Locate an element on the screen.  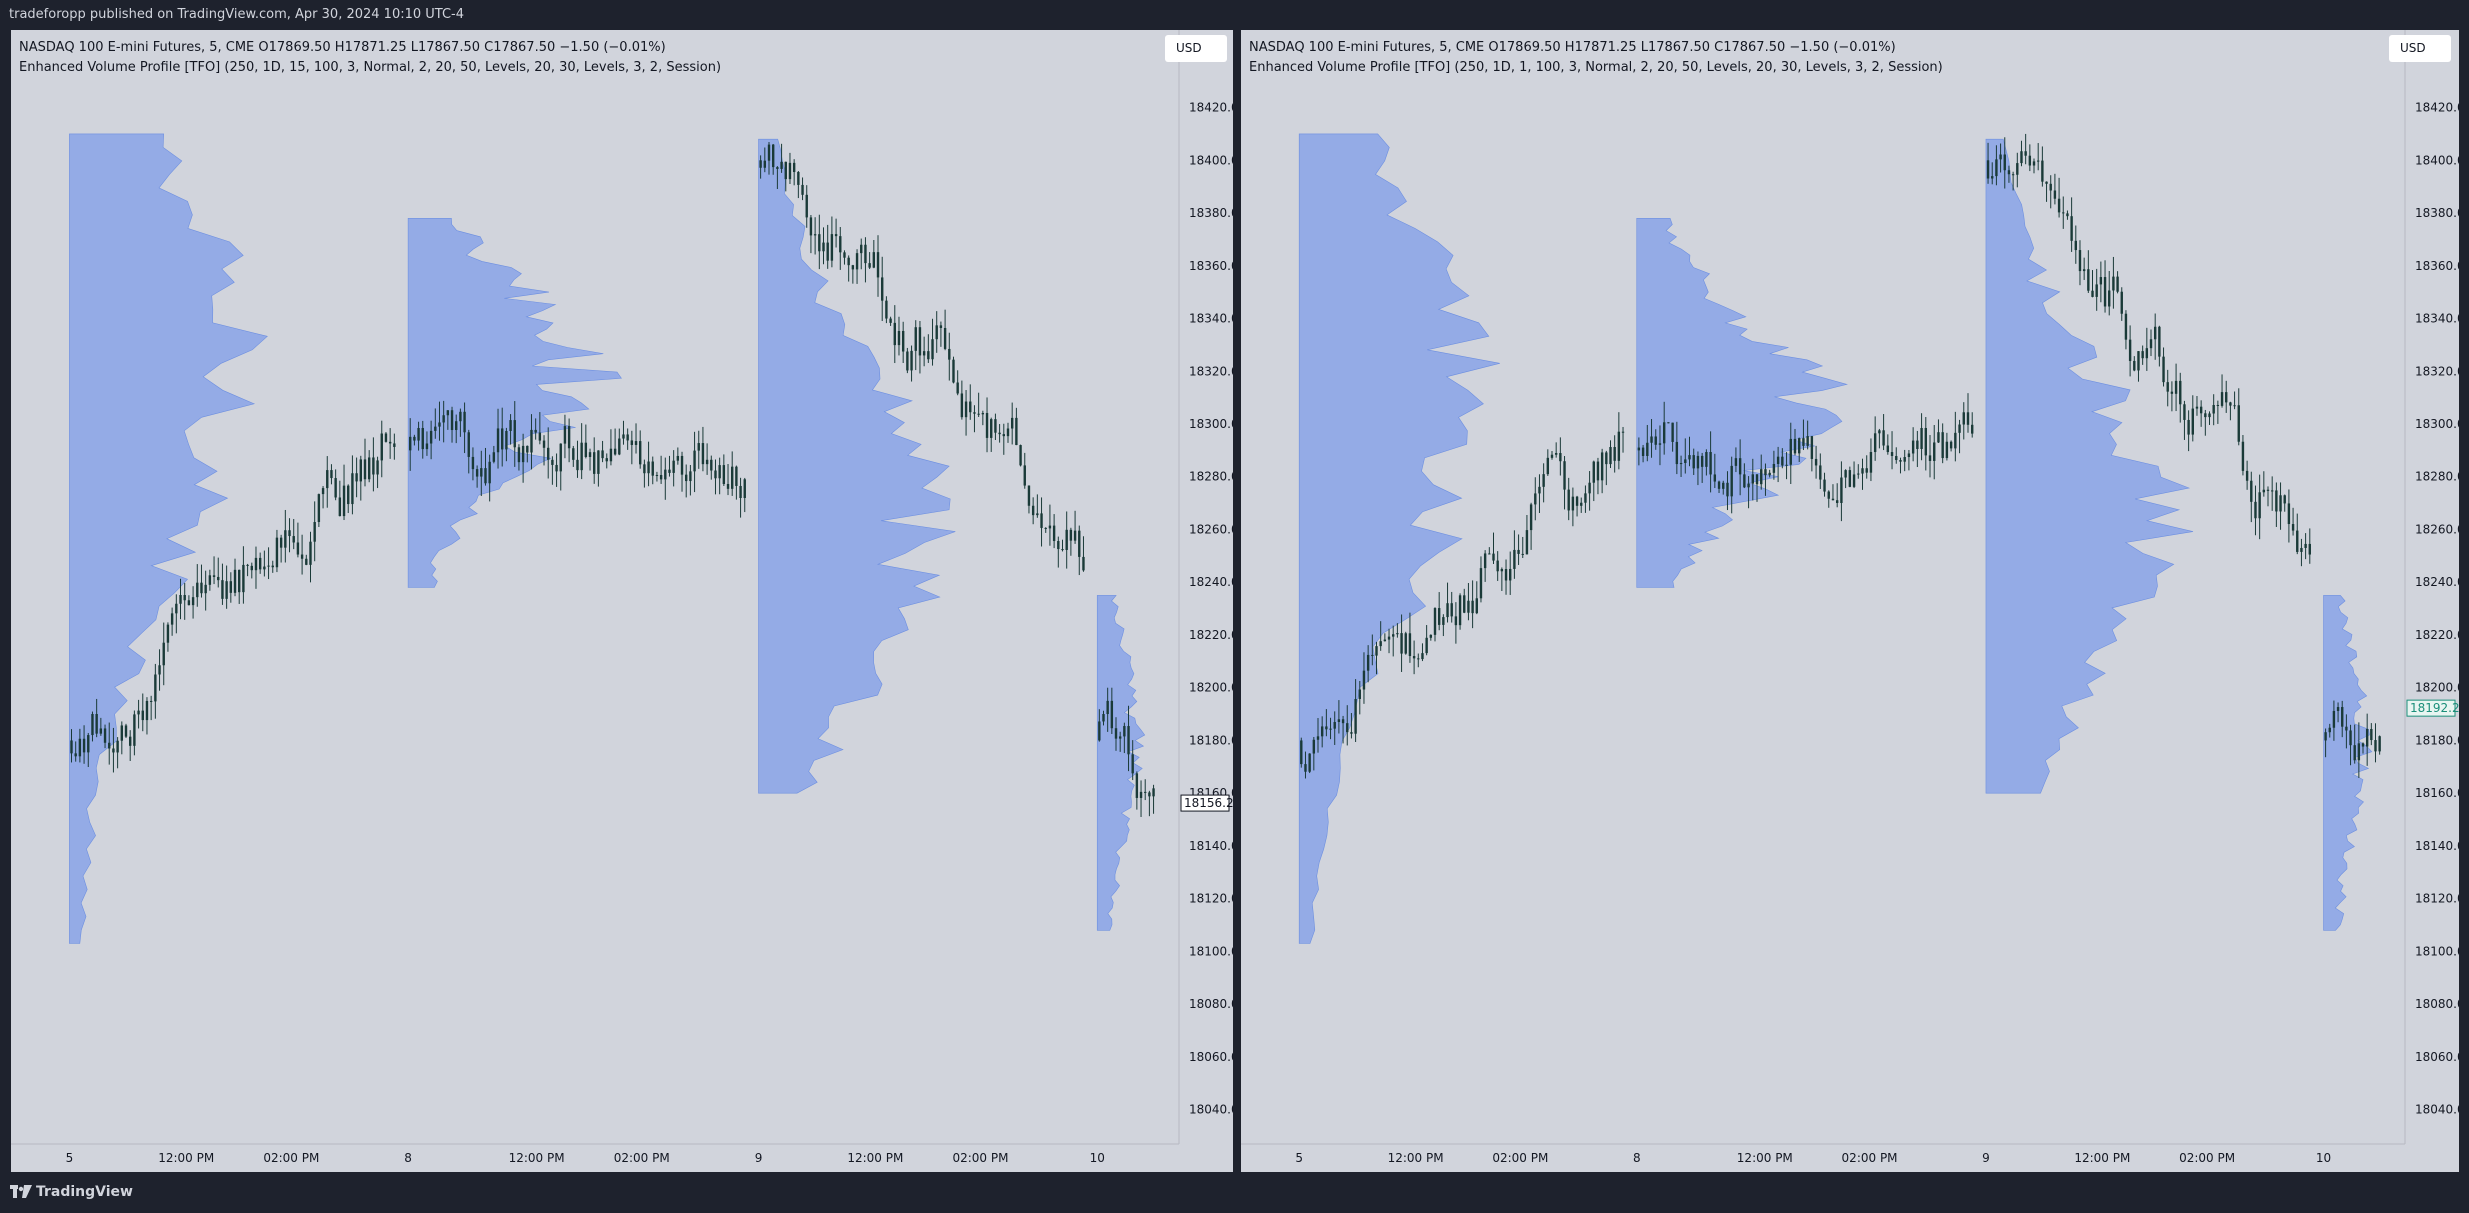
brand-name: TradingView is located at coordinates (84, 1192).